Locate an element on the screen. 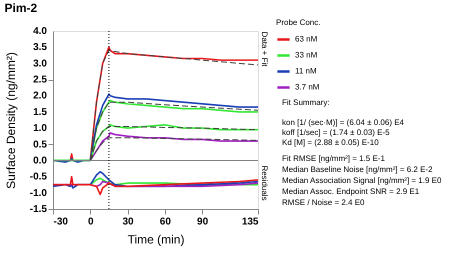  text: RMSE / Noise = 2.4 E0 is located at coordinates (324, 202).